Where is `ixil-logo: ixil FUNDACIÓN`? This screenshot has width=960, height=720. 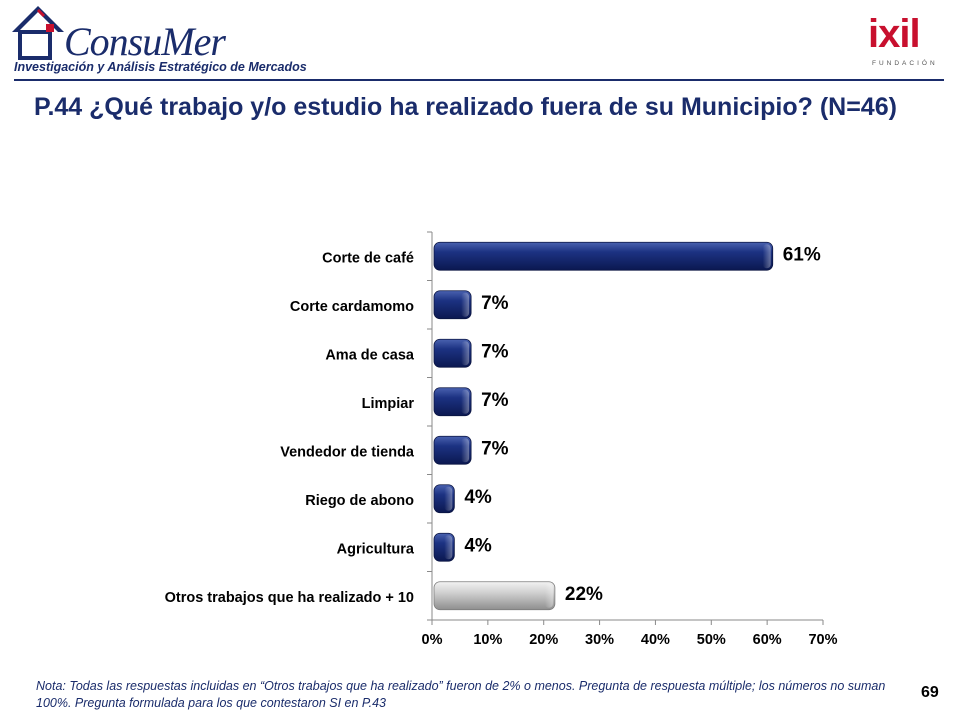
ixil-logo: ixil FUNDACIÓN is located at coordinates (901, 43).